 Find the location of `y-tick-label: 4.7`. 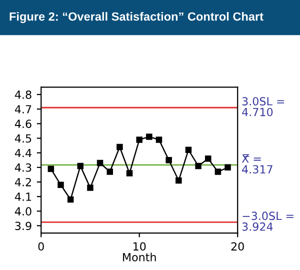

y-tick-label: 4.7 is located at coordinates (23, 109).